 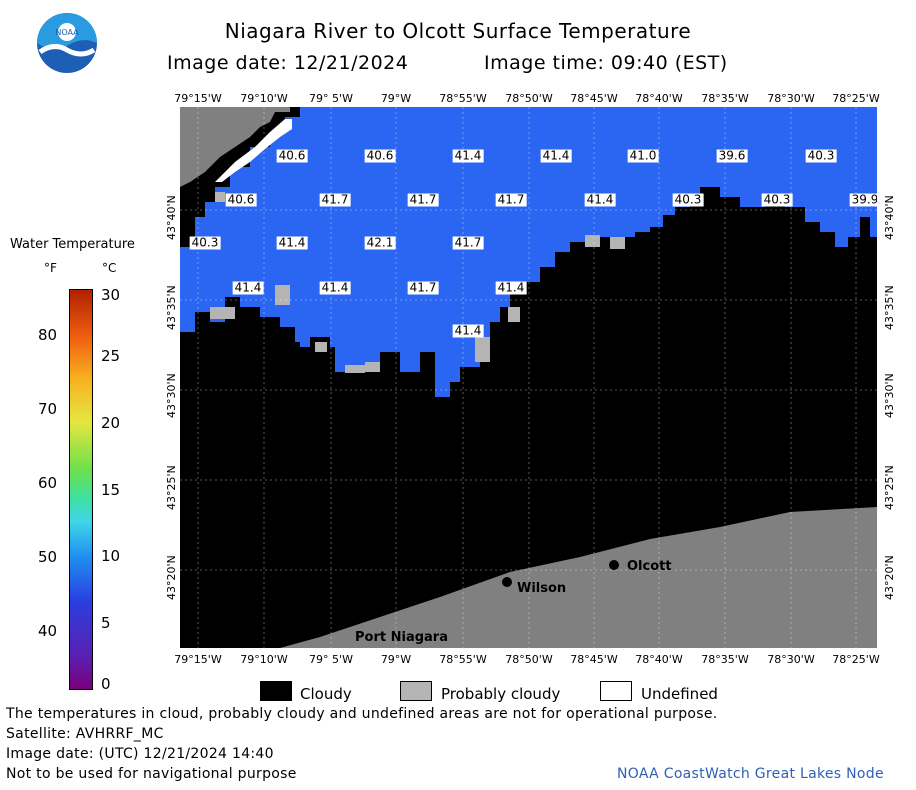 I want to click on key-probably-cloudy-swatch, so click(x=416, y=691).